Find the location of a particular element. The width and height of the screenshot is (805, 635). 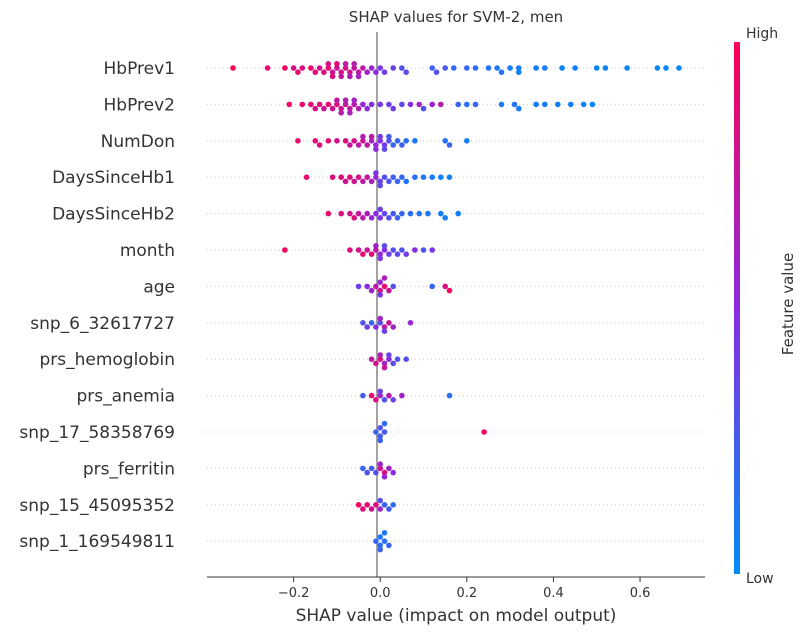

x-axis-ticks: −0.2 0.0 0.2 0.4 0.6 is located at coordinates (464, 589).